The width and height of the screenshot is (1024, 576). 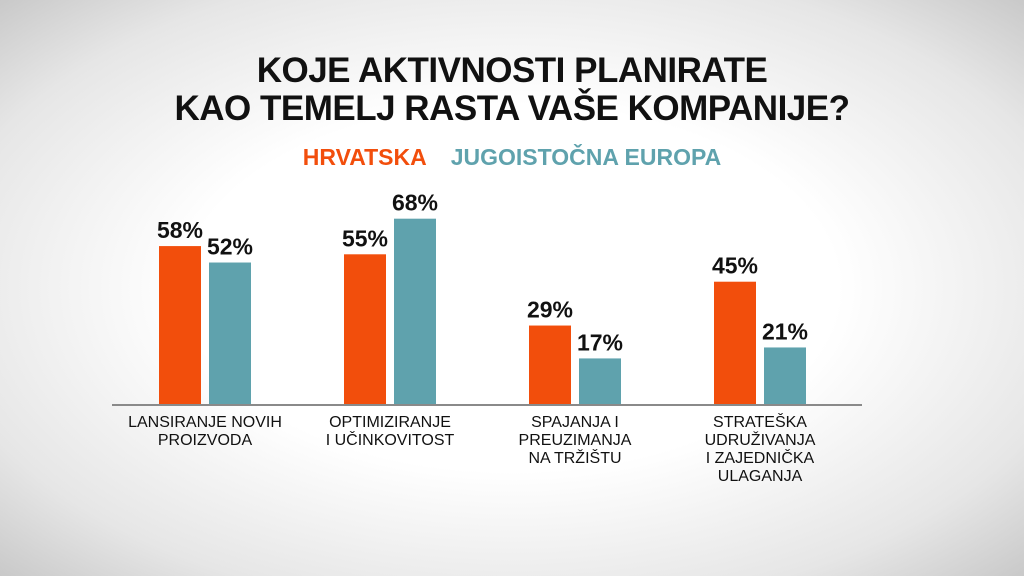 I want to click on legend: HRVATSKA JUGOISTOČNA EUROPA, so click(x=512, y=157).